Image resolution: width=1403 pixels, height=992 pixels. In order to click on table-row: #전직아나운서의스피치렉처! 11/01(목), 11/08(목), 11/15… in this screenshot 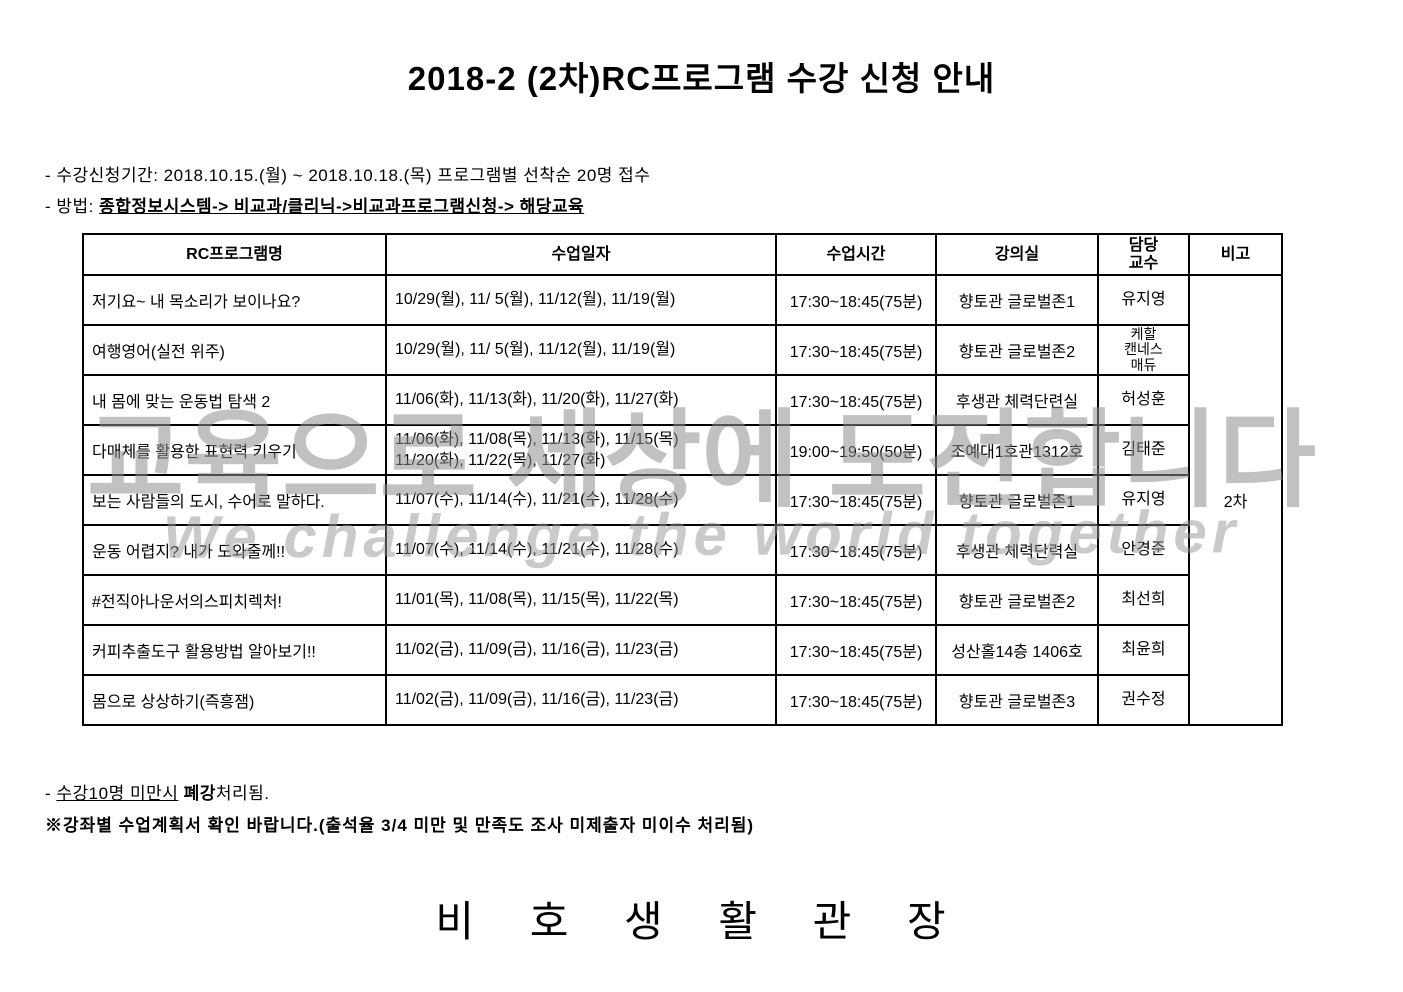, I will do `click(682, 600)`.